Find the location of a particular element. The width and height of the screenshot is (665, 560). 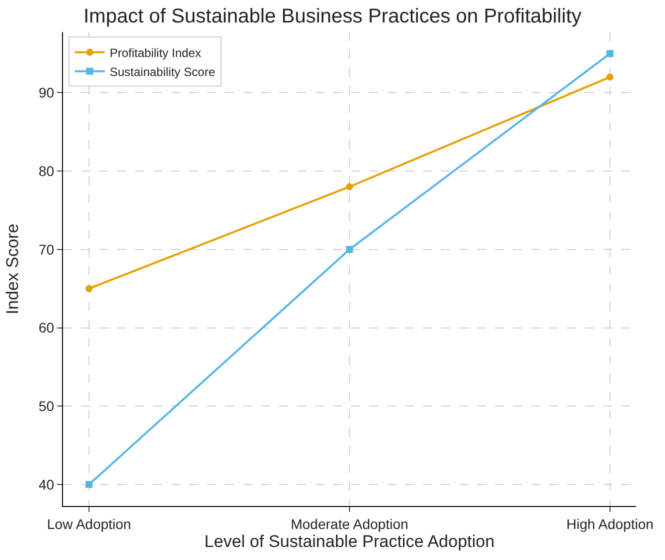

x-tick-label: Low Adoption is located at coordinates (89, 524).